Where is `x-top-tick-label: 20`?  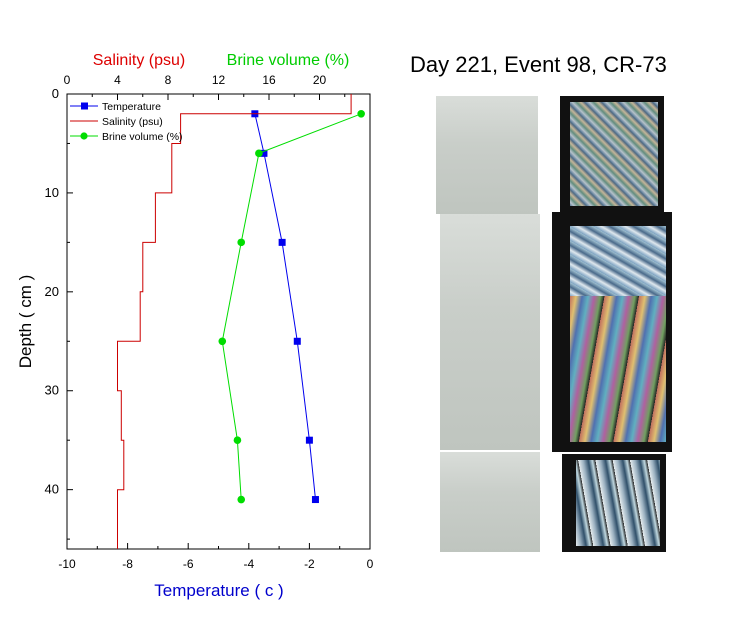
x-top-tick-label: 20 is located at coordinates (320, 80).